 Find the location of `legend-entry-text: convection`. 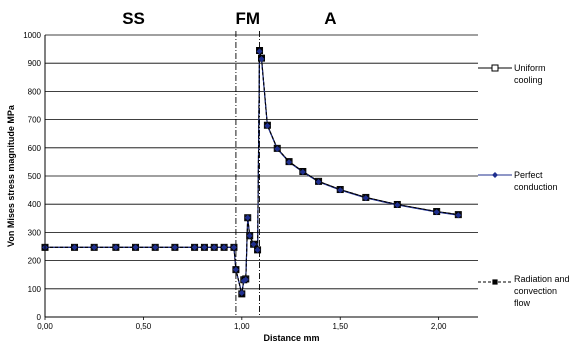

legend-entry-text: convection is located at coordinates (535, 291).